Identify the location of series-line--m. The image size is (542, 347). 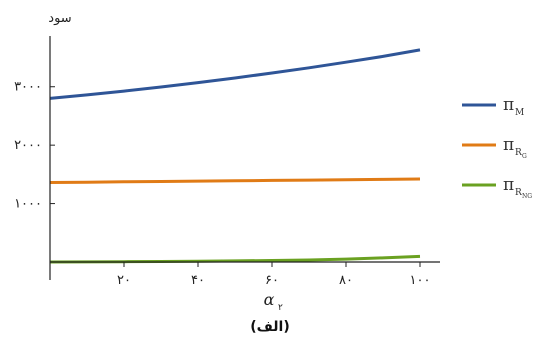
(235, 74).